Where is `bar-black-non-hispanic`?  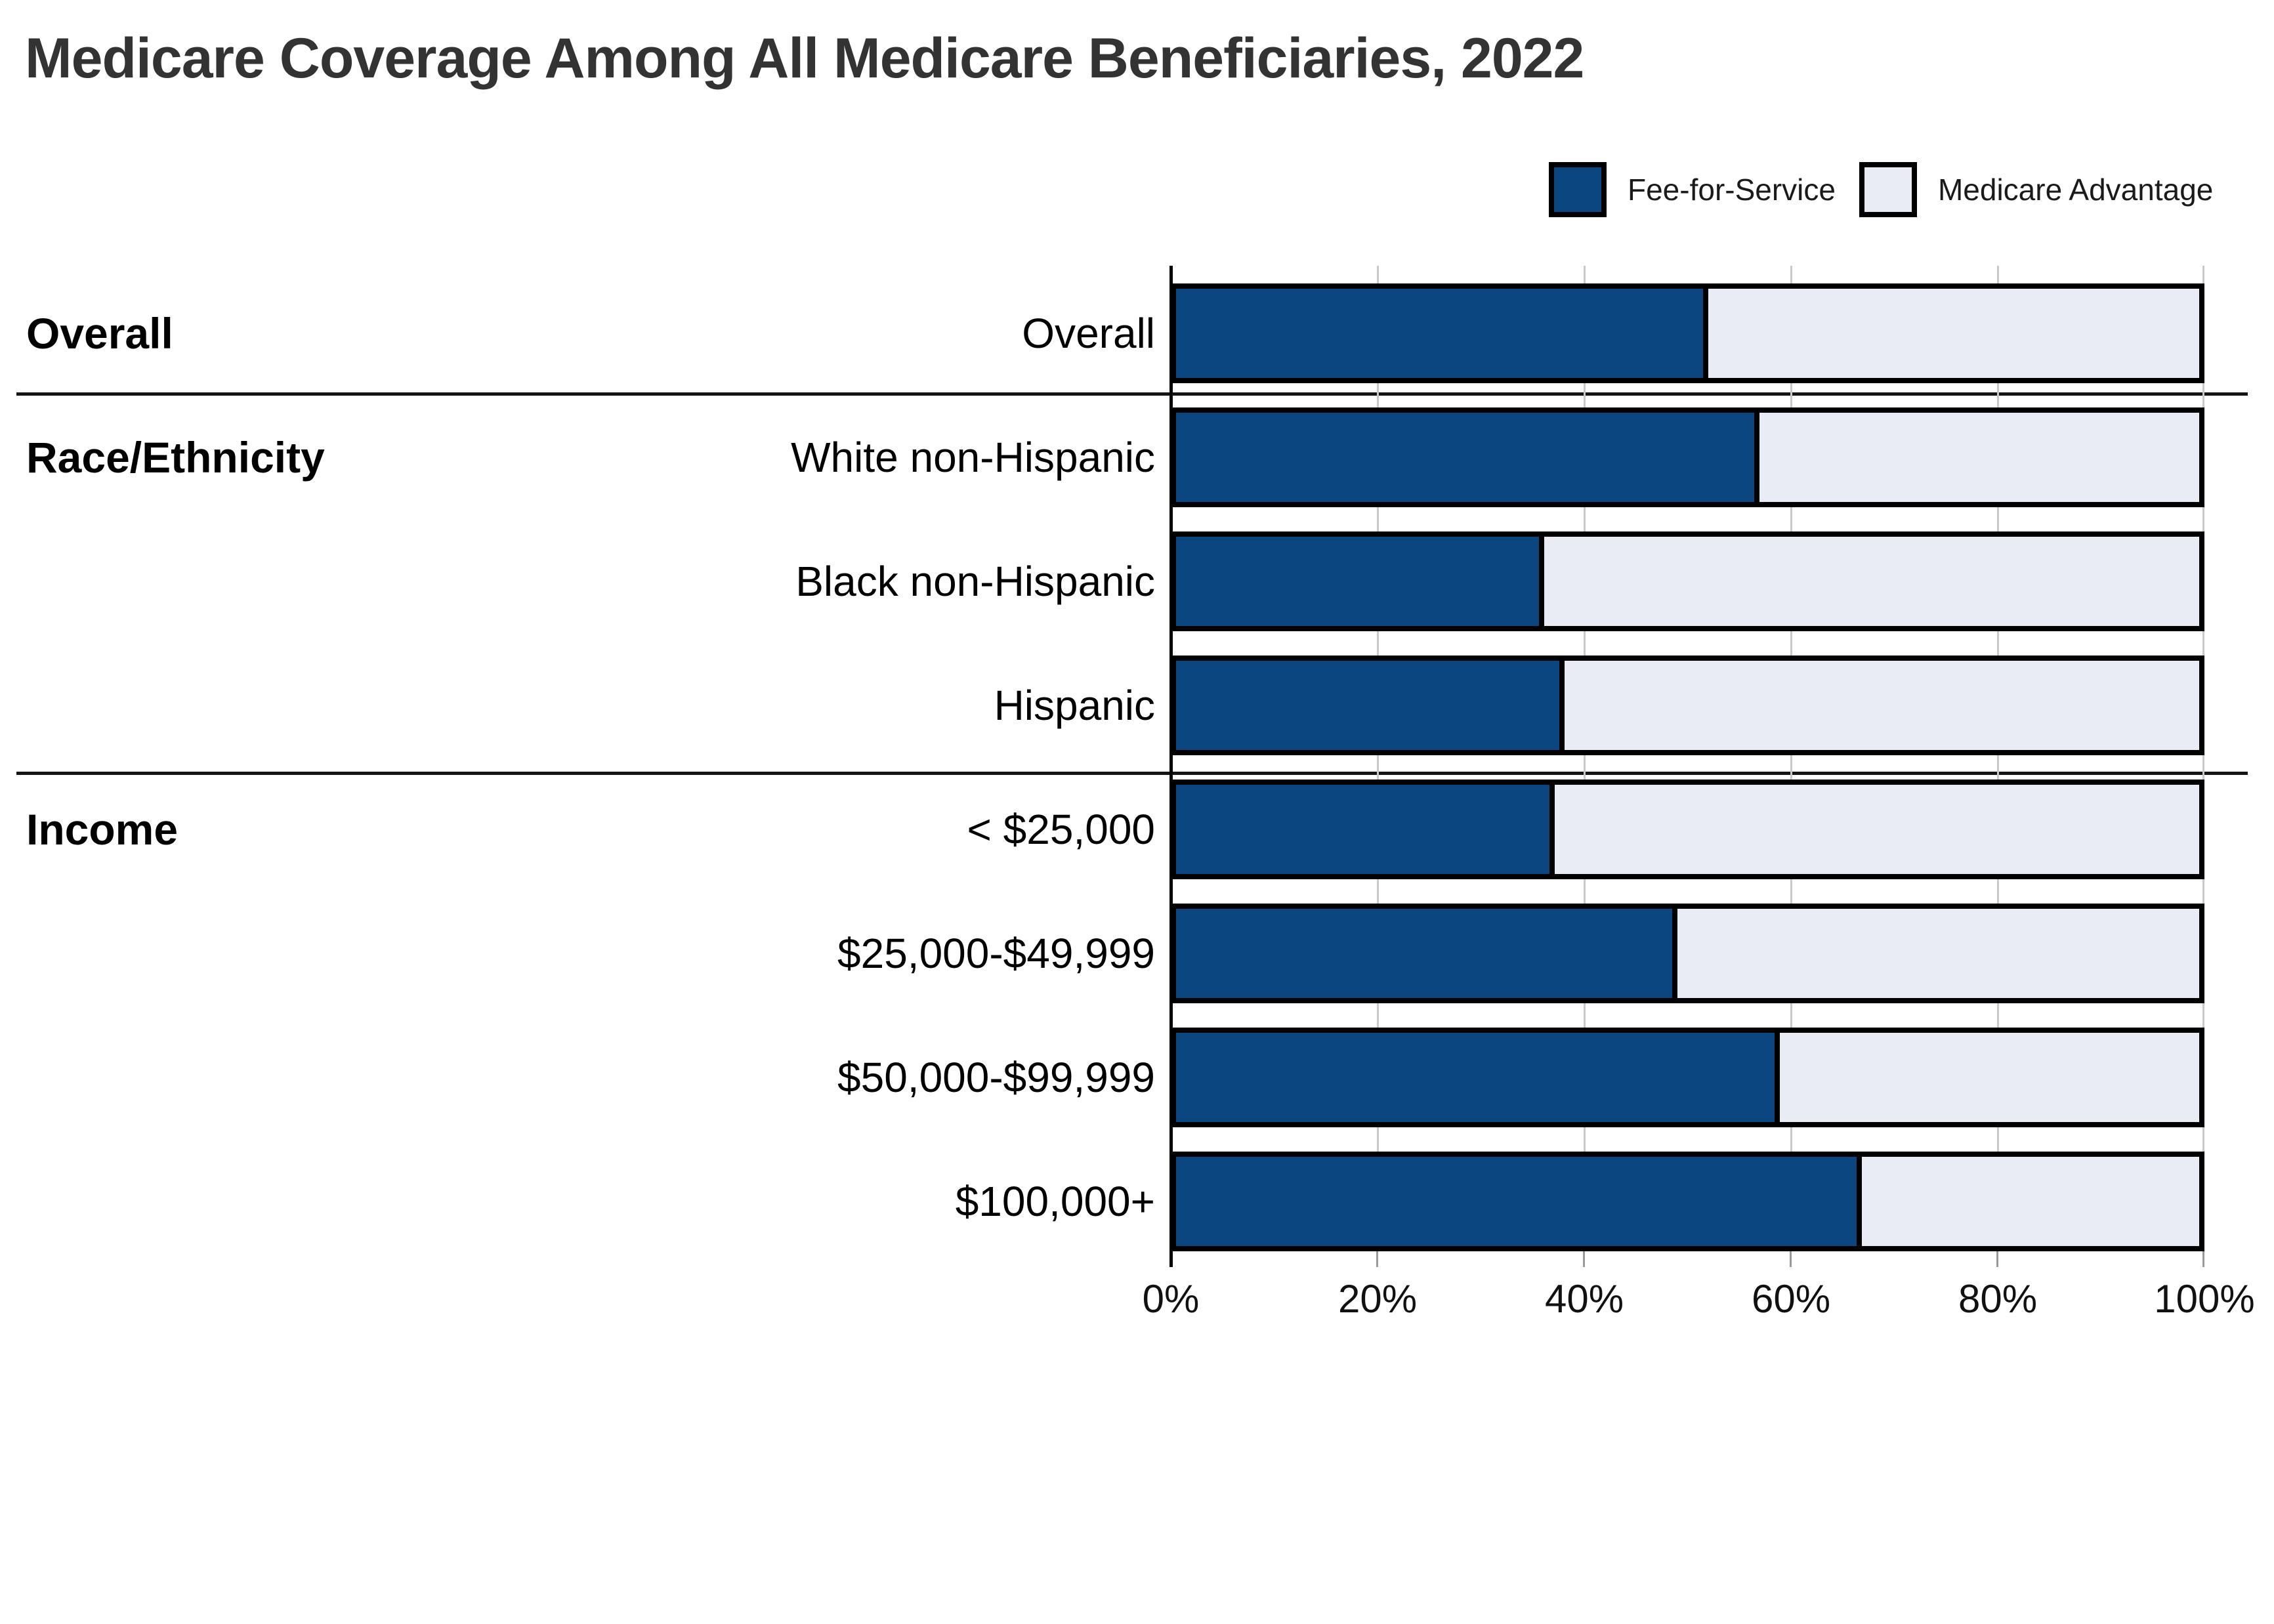 bar-black-non-hispanic is located at coordinates (1687, 581).